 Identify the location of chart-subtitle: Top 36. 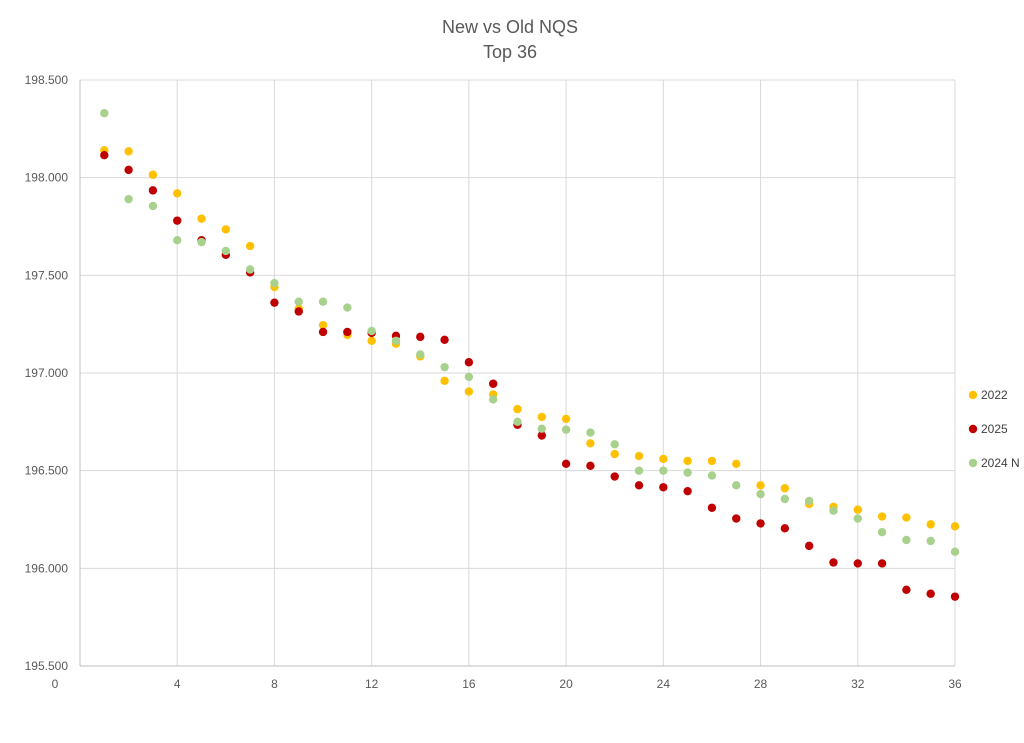
(510, 52).